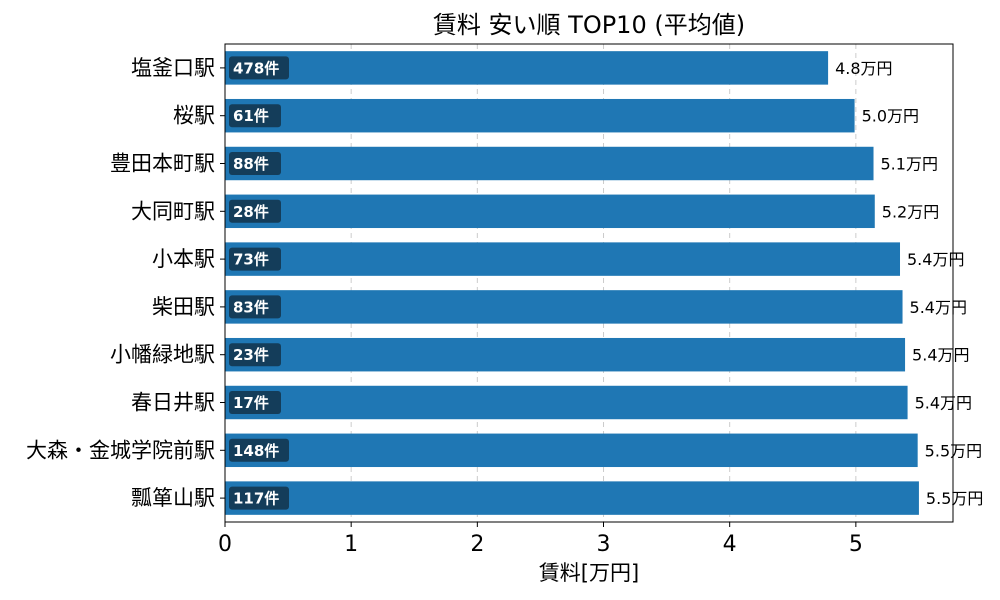 The height and width of the screenshot is (600, 1000). What do you see at coordinates (604, 544) in the screenshot?
I see `x-tick-label: 3` at bounding box center [604, 544].